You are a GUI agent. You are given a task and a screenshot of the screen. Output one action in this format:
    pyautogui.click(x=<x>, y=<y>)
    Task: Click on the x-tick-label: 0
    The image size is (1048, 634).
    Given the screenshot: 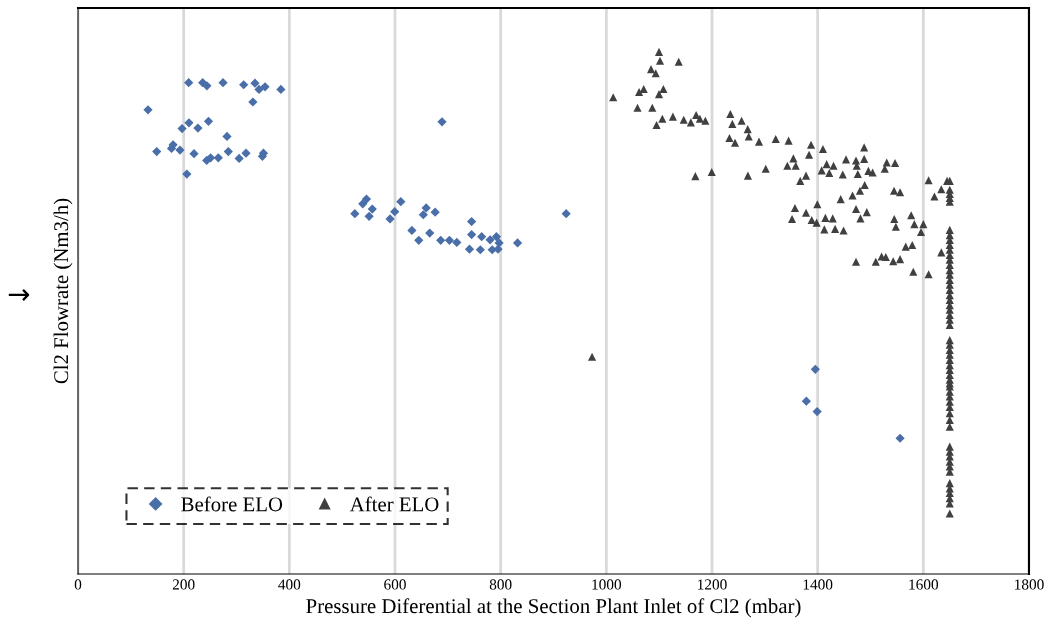 What is the action you would take?
    pyautogui.click(x=78, y=584)
    